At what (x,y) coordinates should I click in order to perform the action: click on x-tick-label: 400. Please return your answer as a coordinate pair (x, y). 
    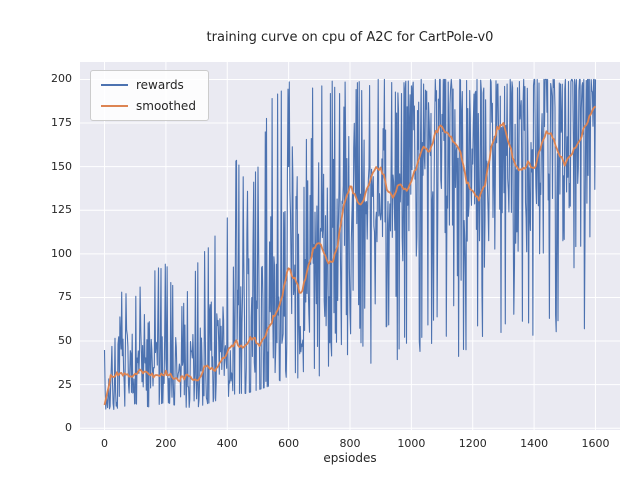
    Looking at the image, I should click on (227, 443).